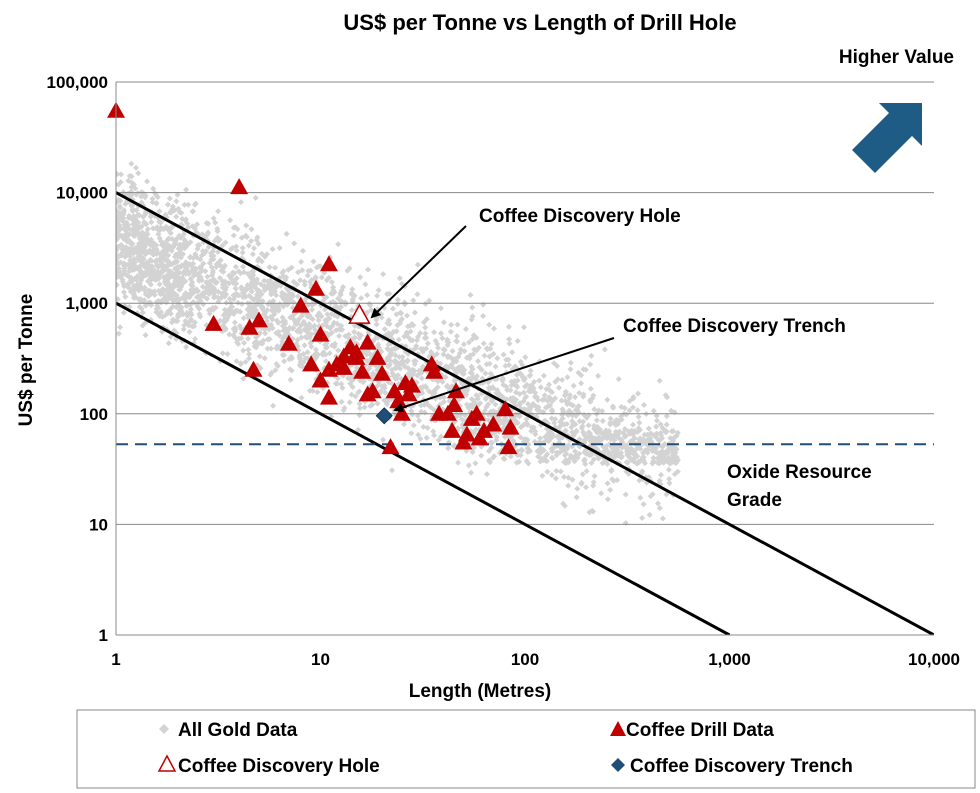  I want to click on higher-value-arrow-icon, so click(887, 138).